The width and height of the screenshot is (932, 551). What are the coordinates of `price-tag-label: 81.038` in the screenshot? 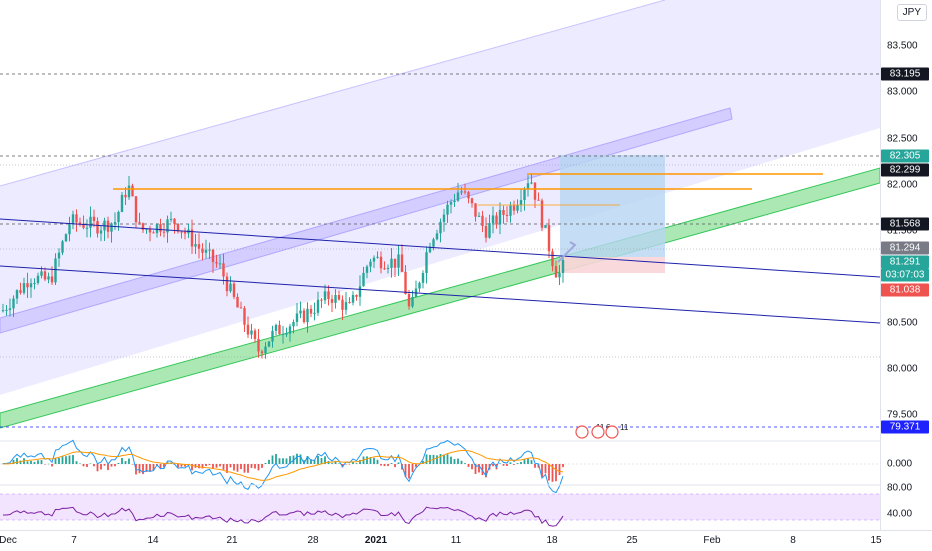 It's located at (905, 290).